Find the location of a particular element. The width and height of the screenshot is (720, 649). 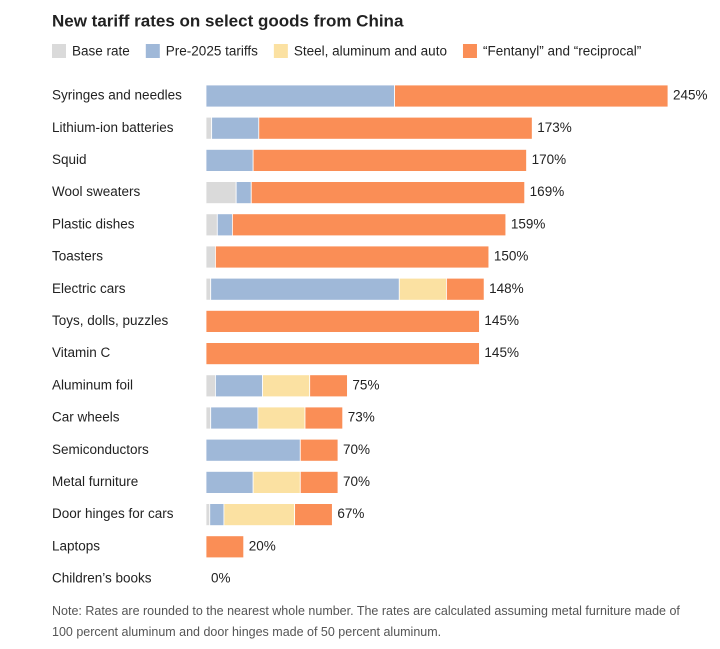

category-label: Metal furniture is located at coordinates (95, 481).